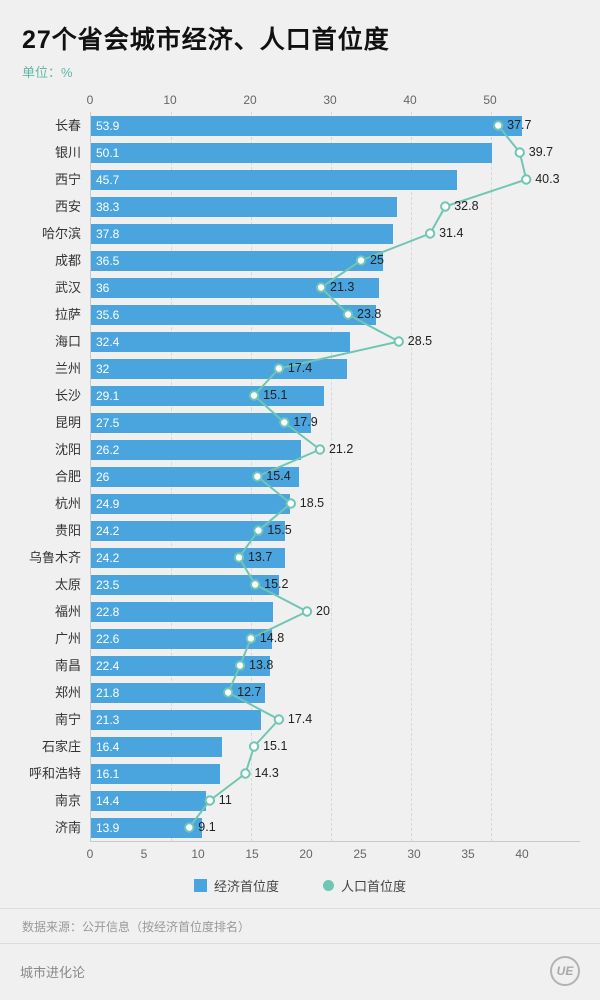 The image size is (600, 1000). What do you see at coordinates (335, 395) in the screenshot?
I see `chart-row: 29.1` at bounding box center [335, 395].